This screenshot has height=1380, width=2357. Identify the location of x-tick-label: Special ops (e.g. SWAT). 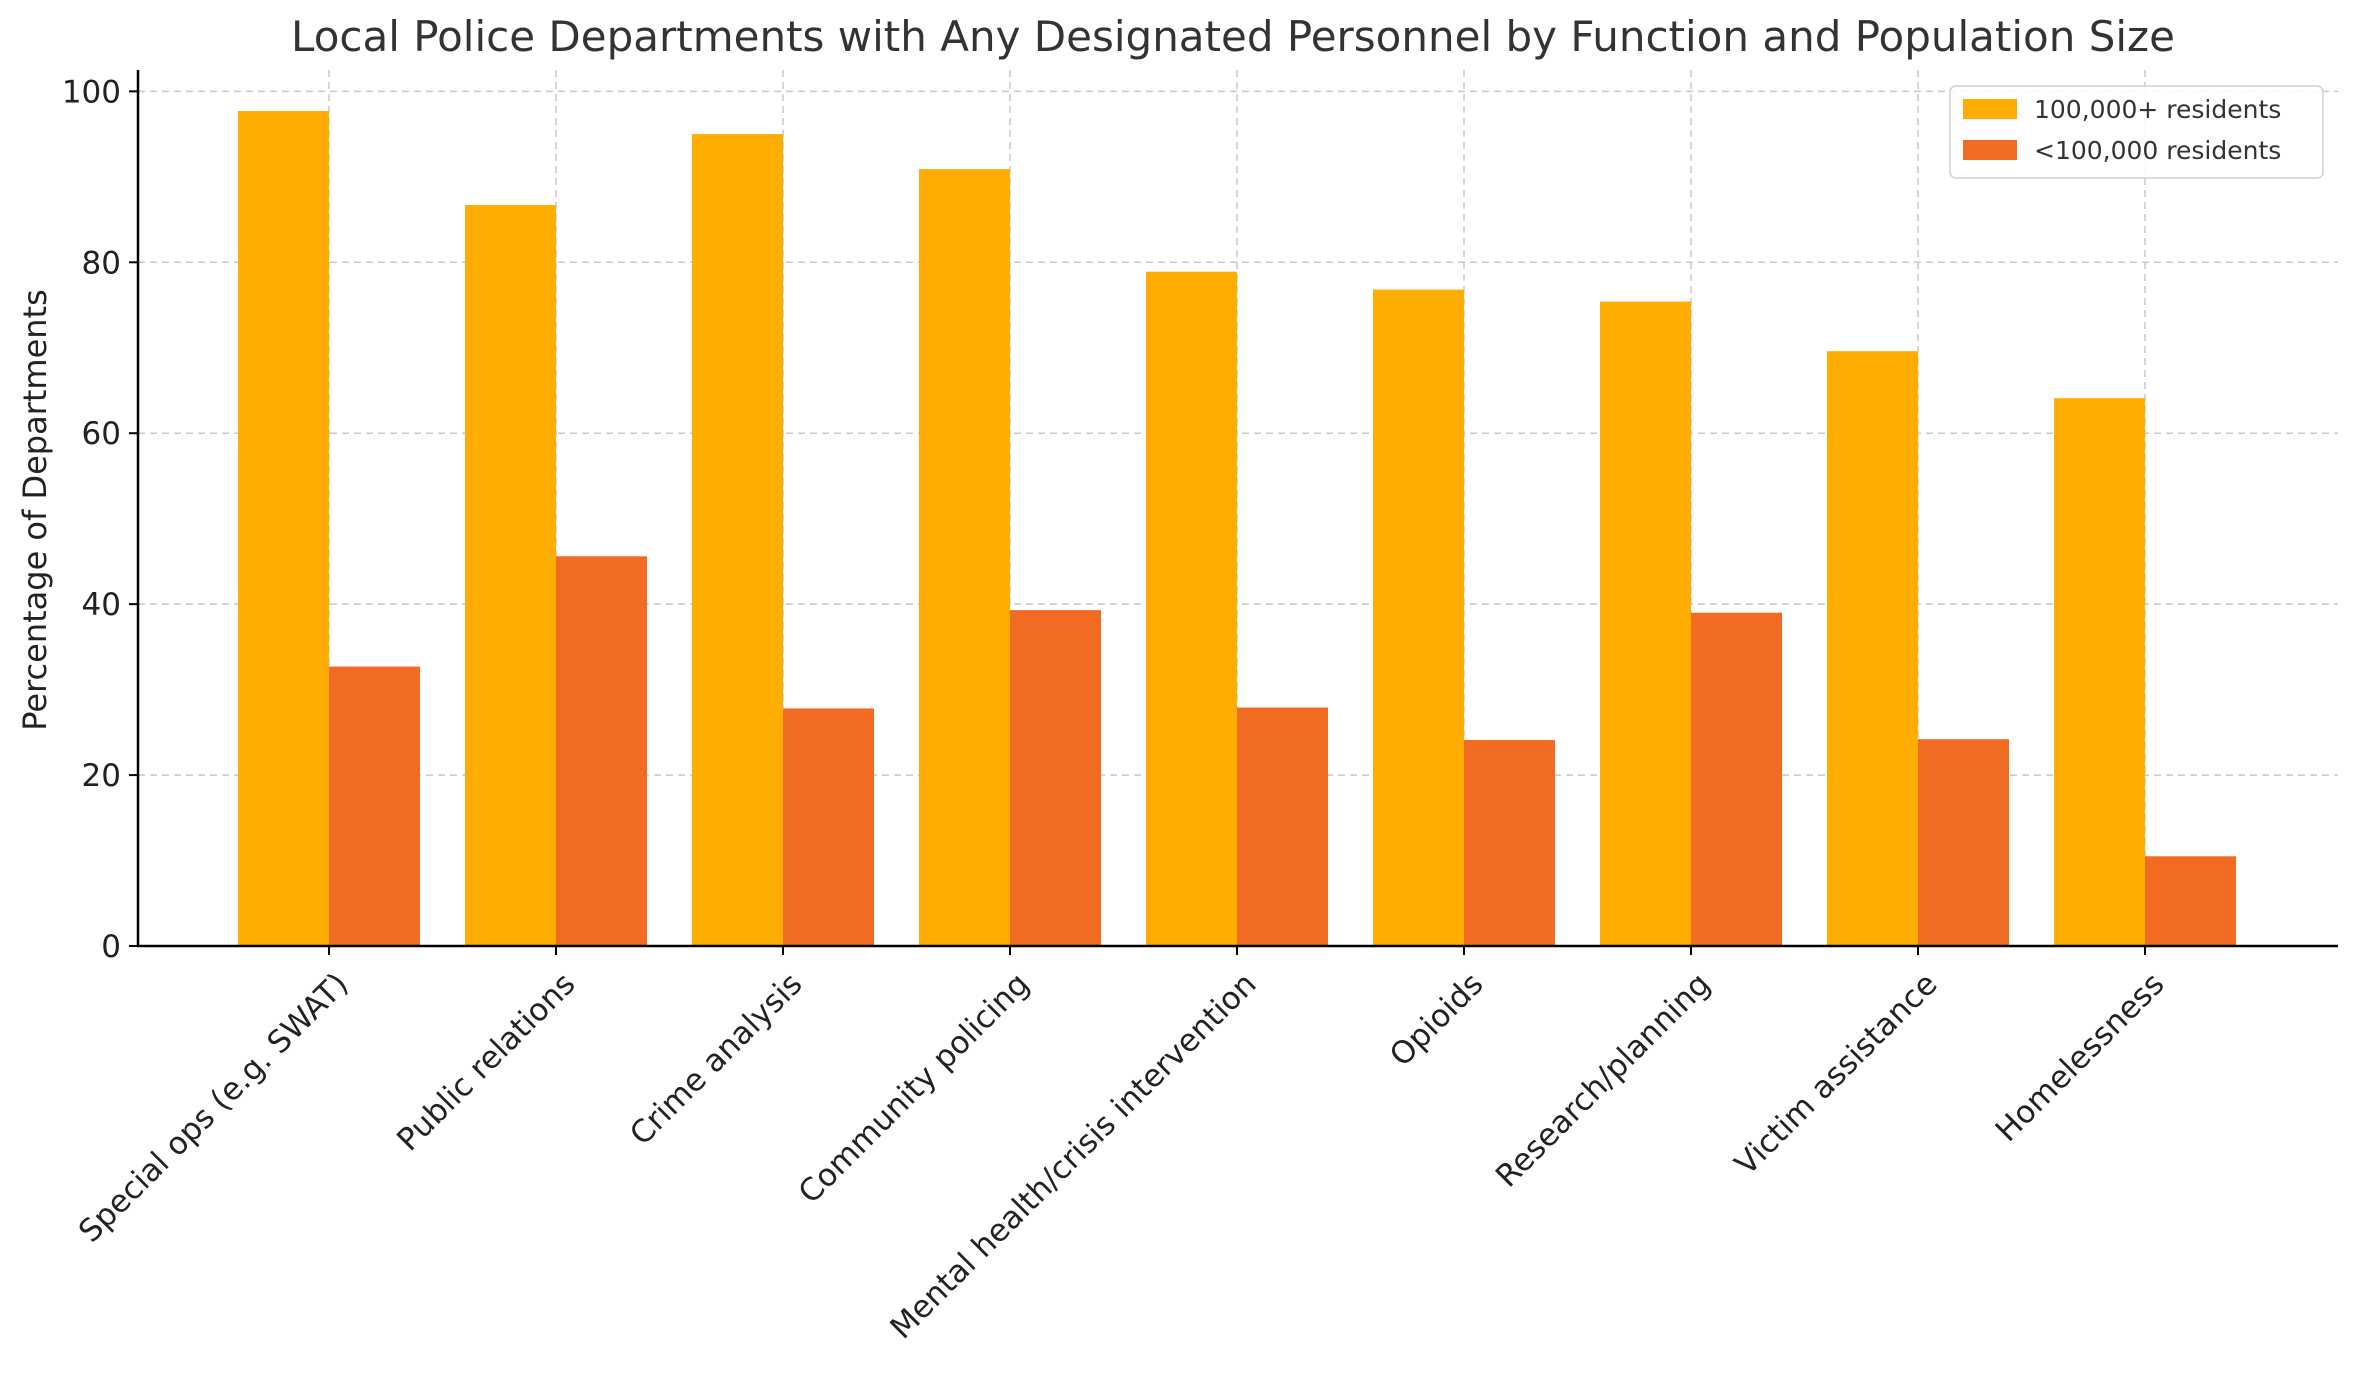
(214, 1108).